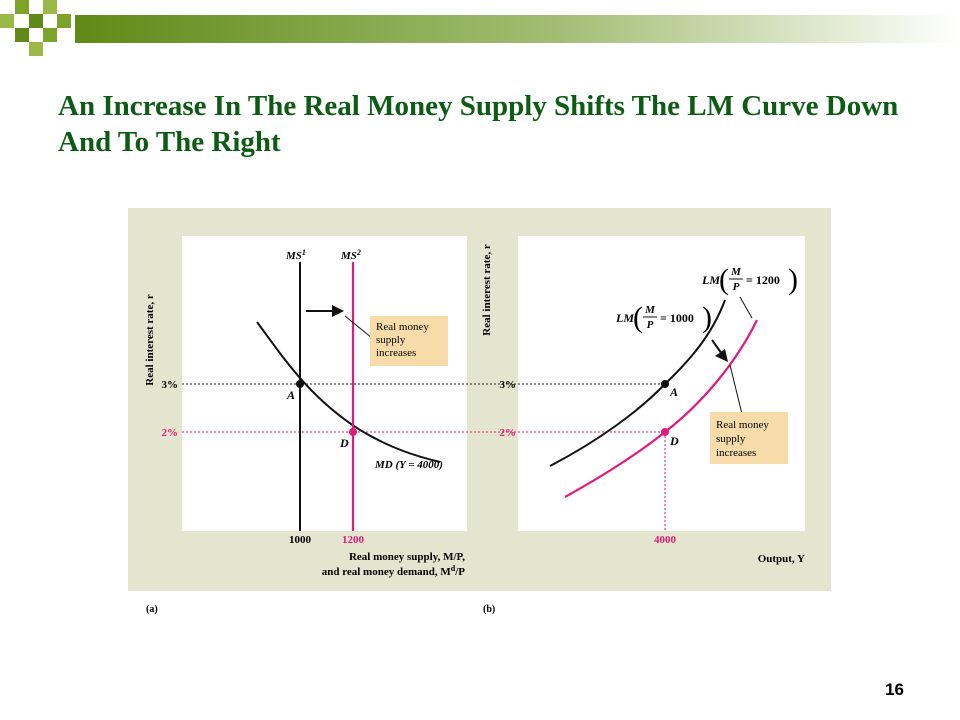 The image size is (960, 720). Describe the element at coordinates (170, 433) in the screenshot. I see `tick-2-percent-a: 2%` at that location.